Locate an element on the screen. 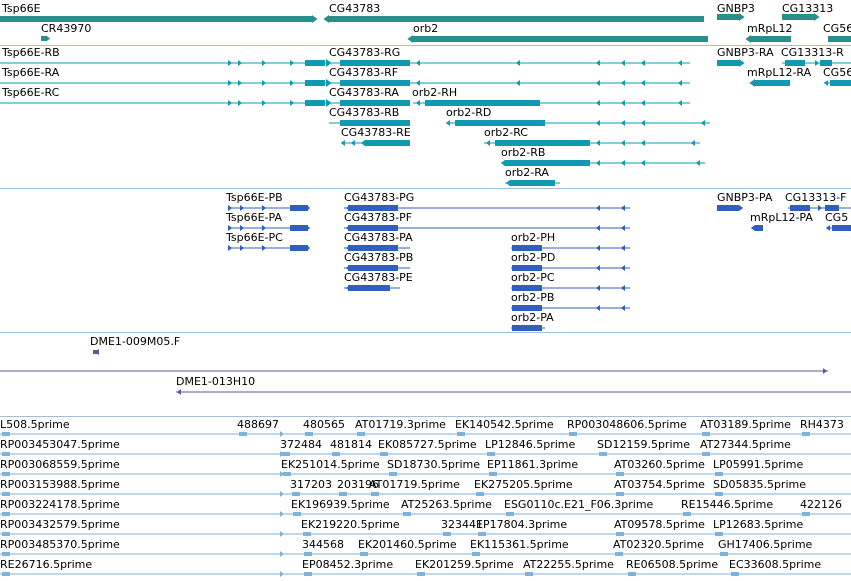 The height and width of the screenshot is (581, 851). est-label: L508.5prime is located at coordinates (35, 424).